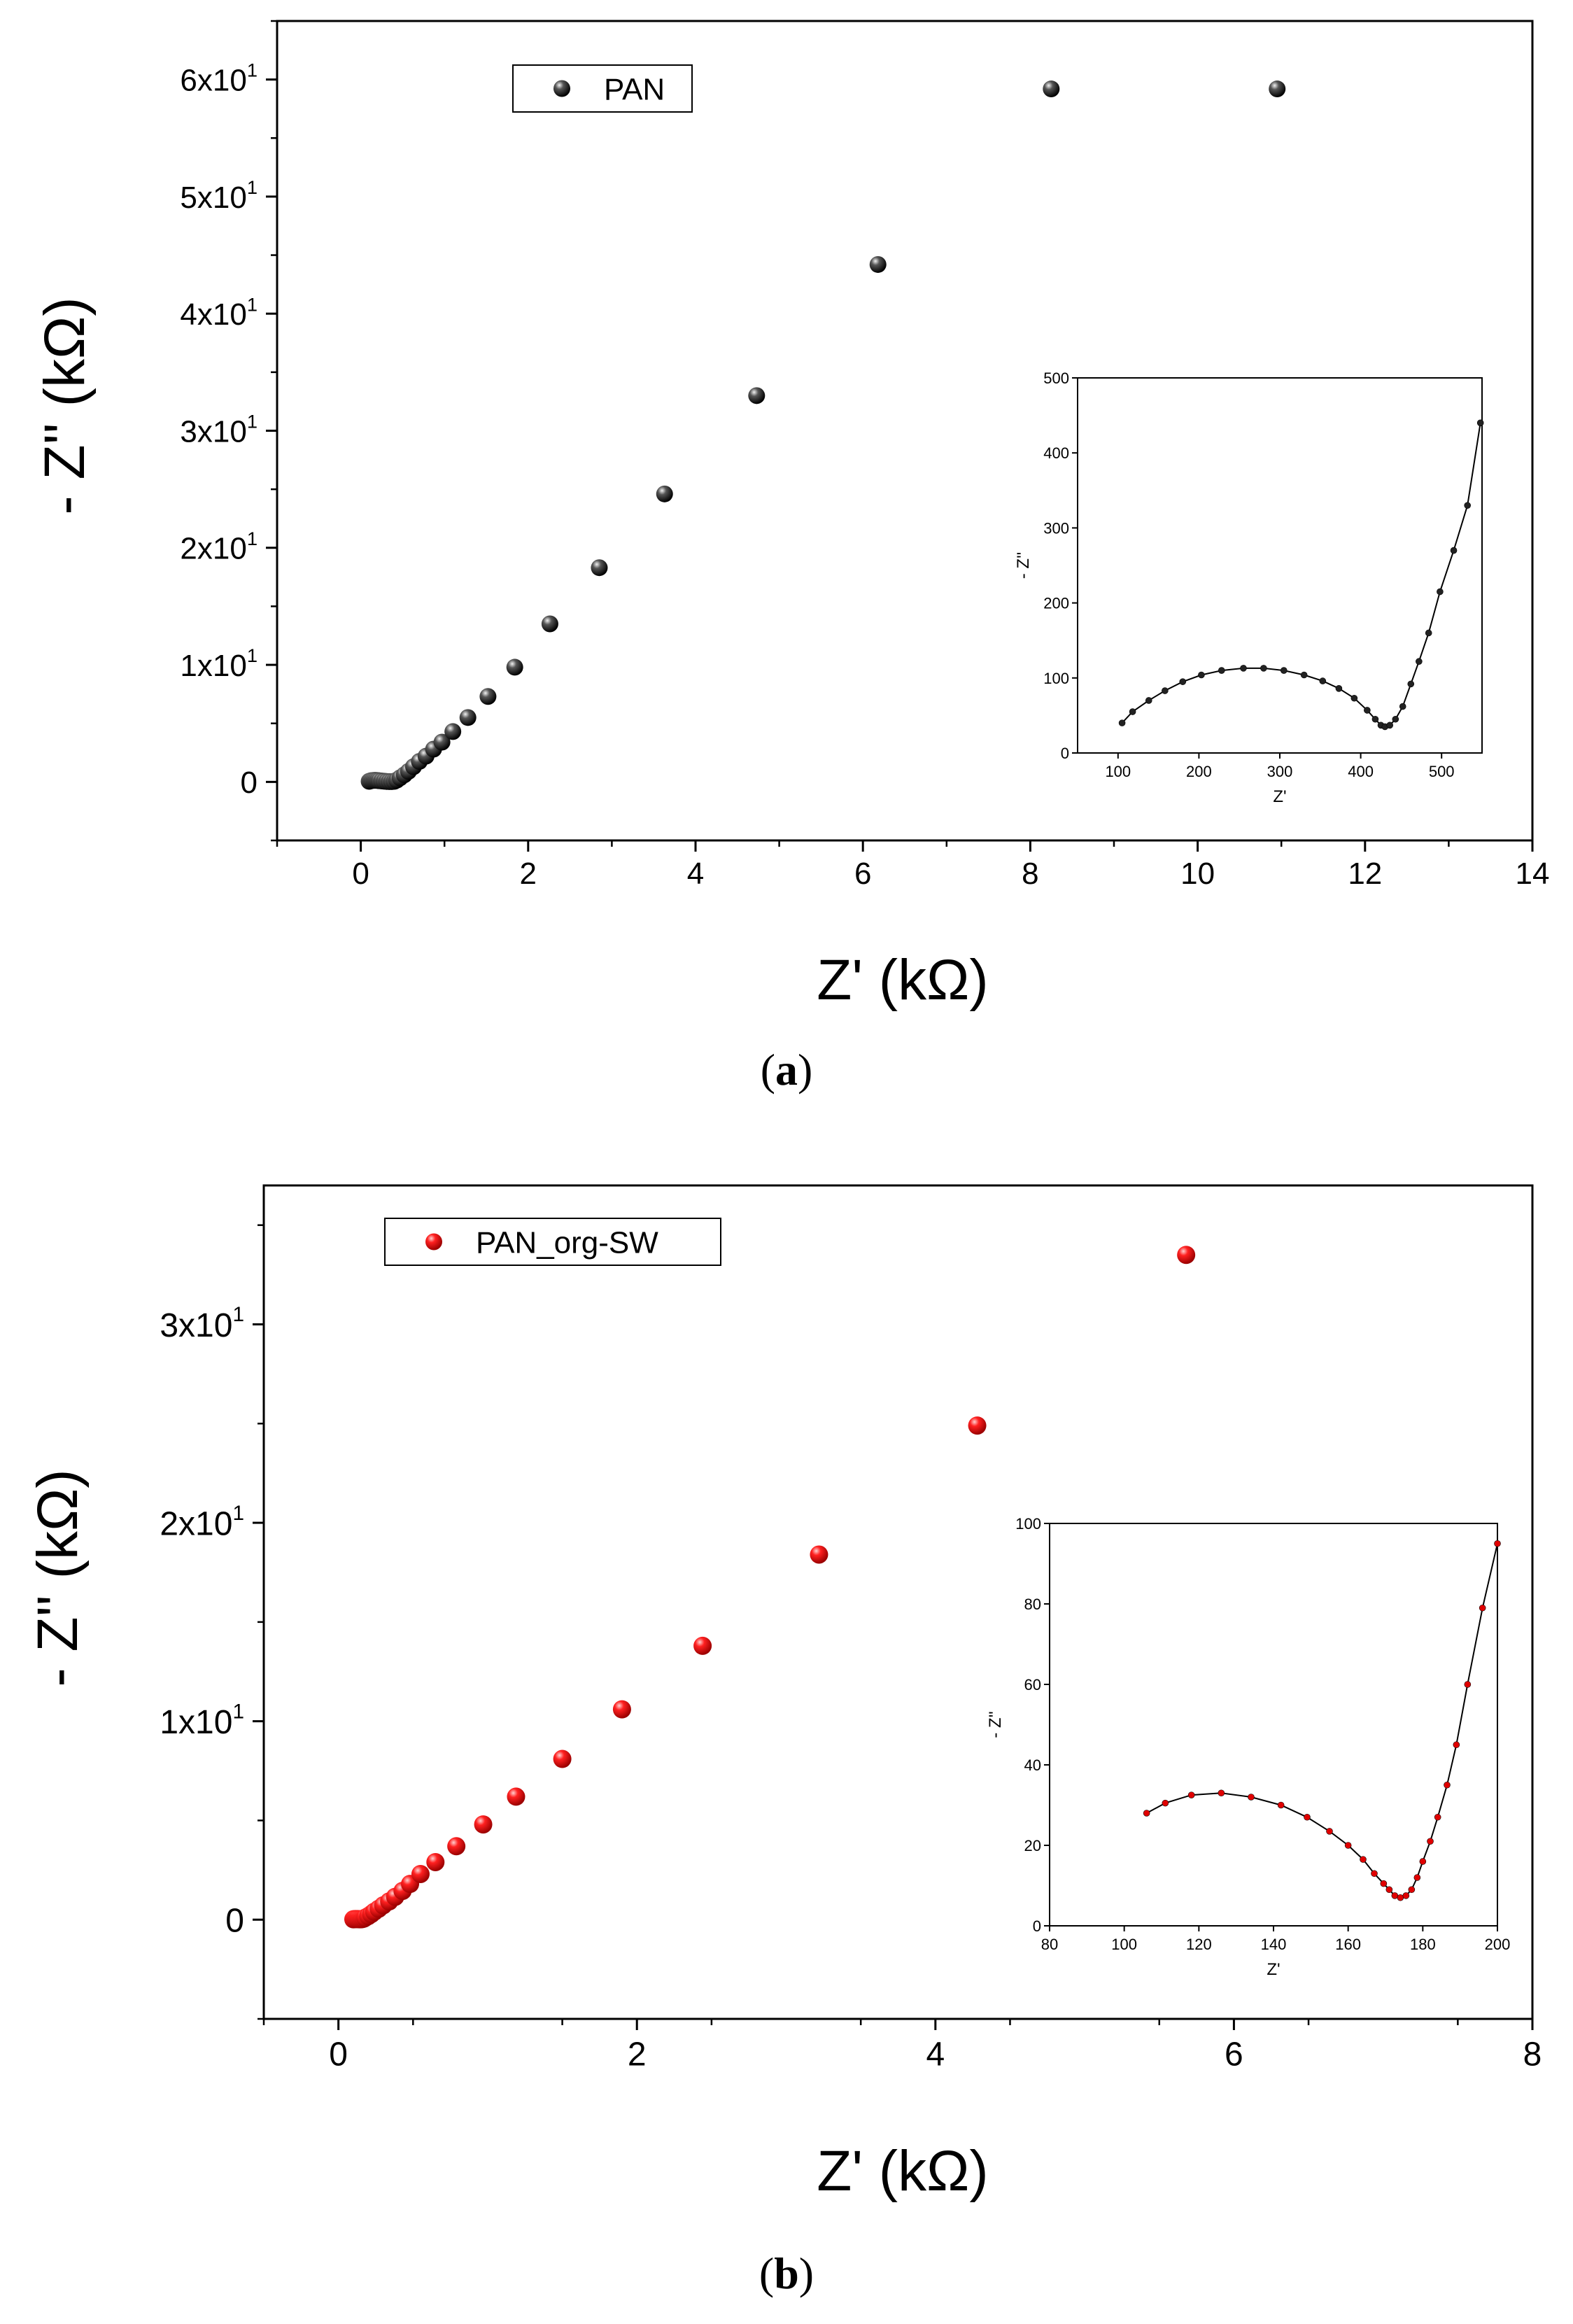 The image size is (1573, 2324). I want to click on inset-x-tick-label: 200, so click(1199, 771).